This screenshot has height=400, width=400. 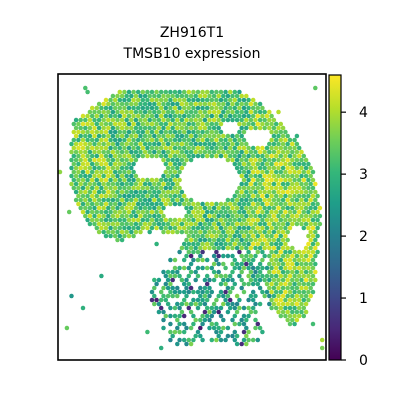 I want to click on colorbar-tick-label: 1, so click(x=363, y=299).